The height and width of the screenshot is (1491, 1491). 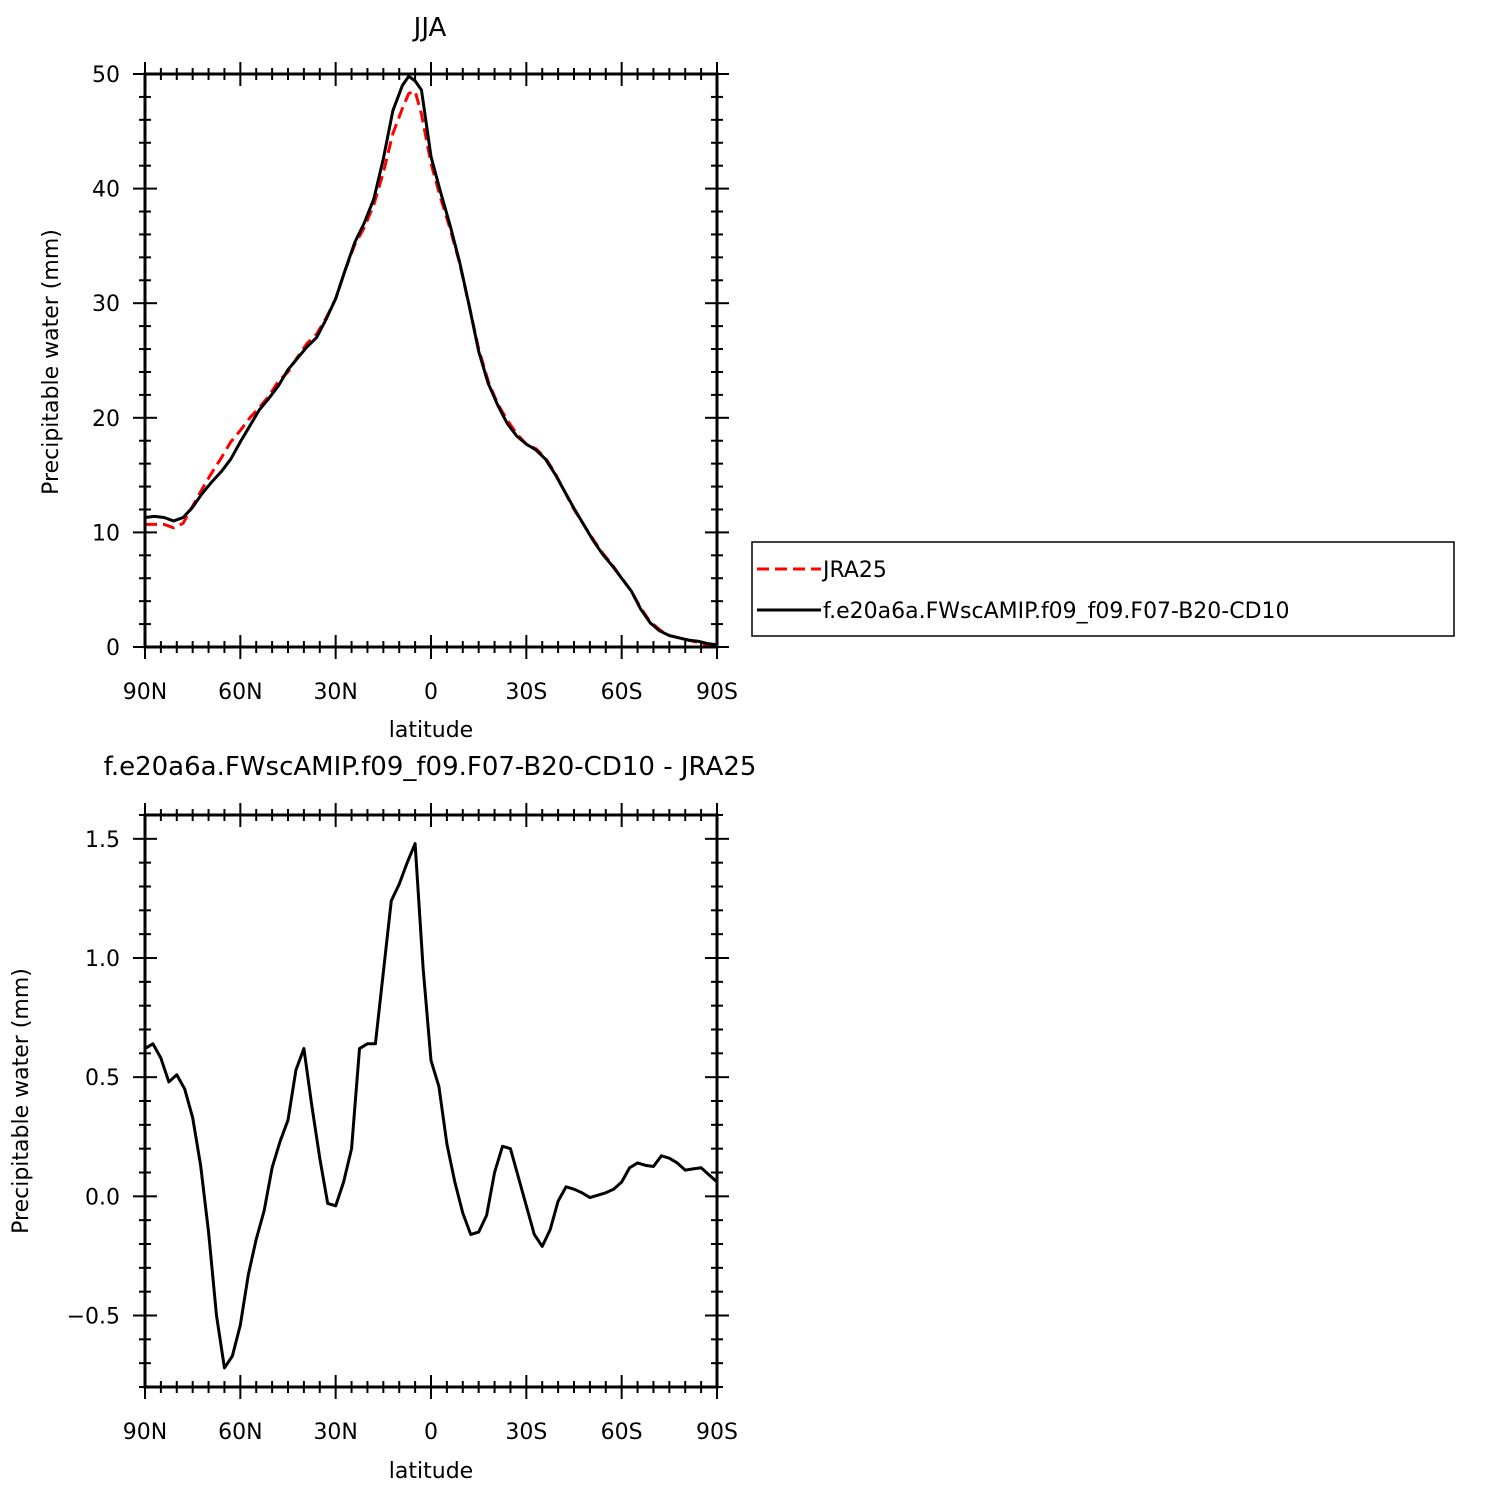 I want to click on top-chart-series, so click(x=431, y=361).